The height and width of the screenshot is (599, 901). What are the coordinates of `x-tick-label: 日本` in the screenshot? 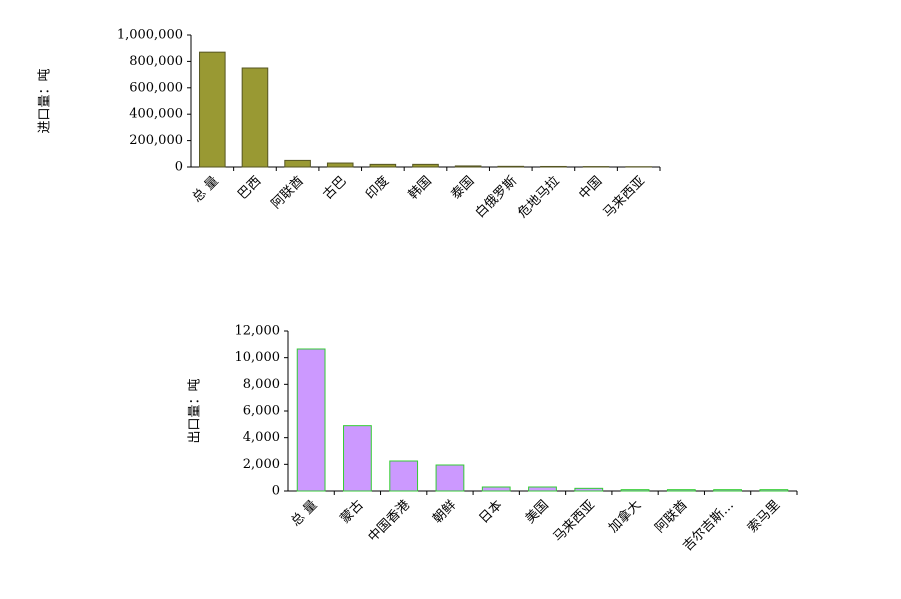 It's located at (491, 512).